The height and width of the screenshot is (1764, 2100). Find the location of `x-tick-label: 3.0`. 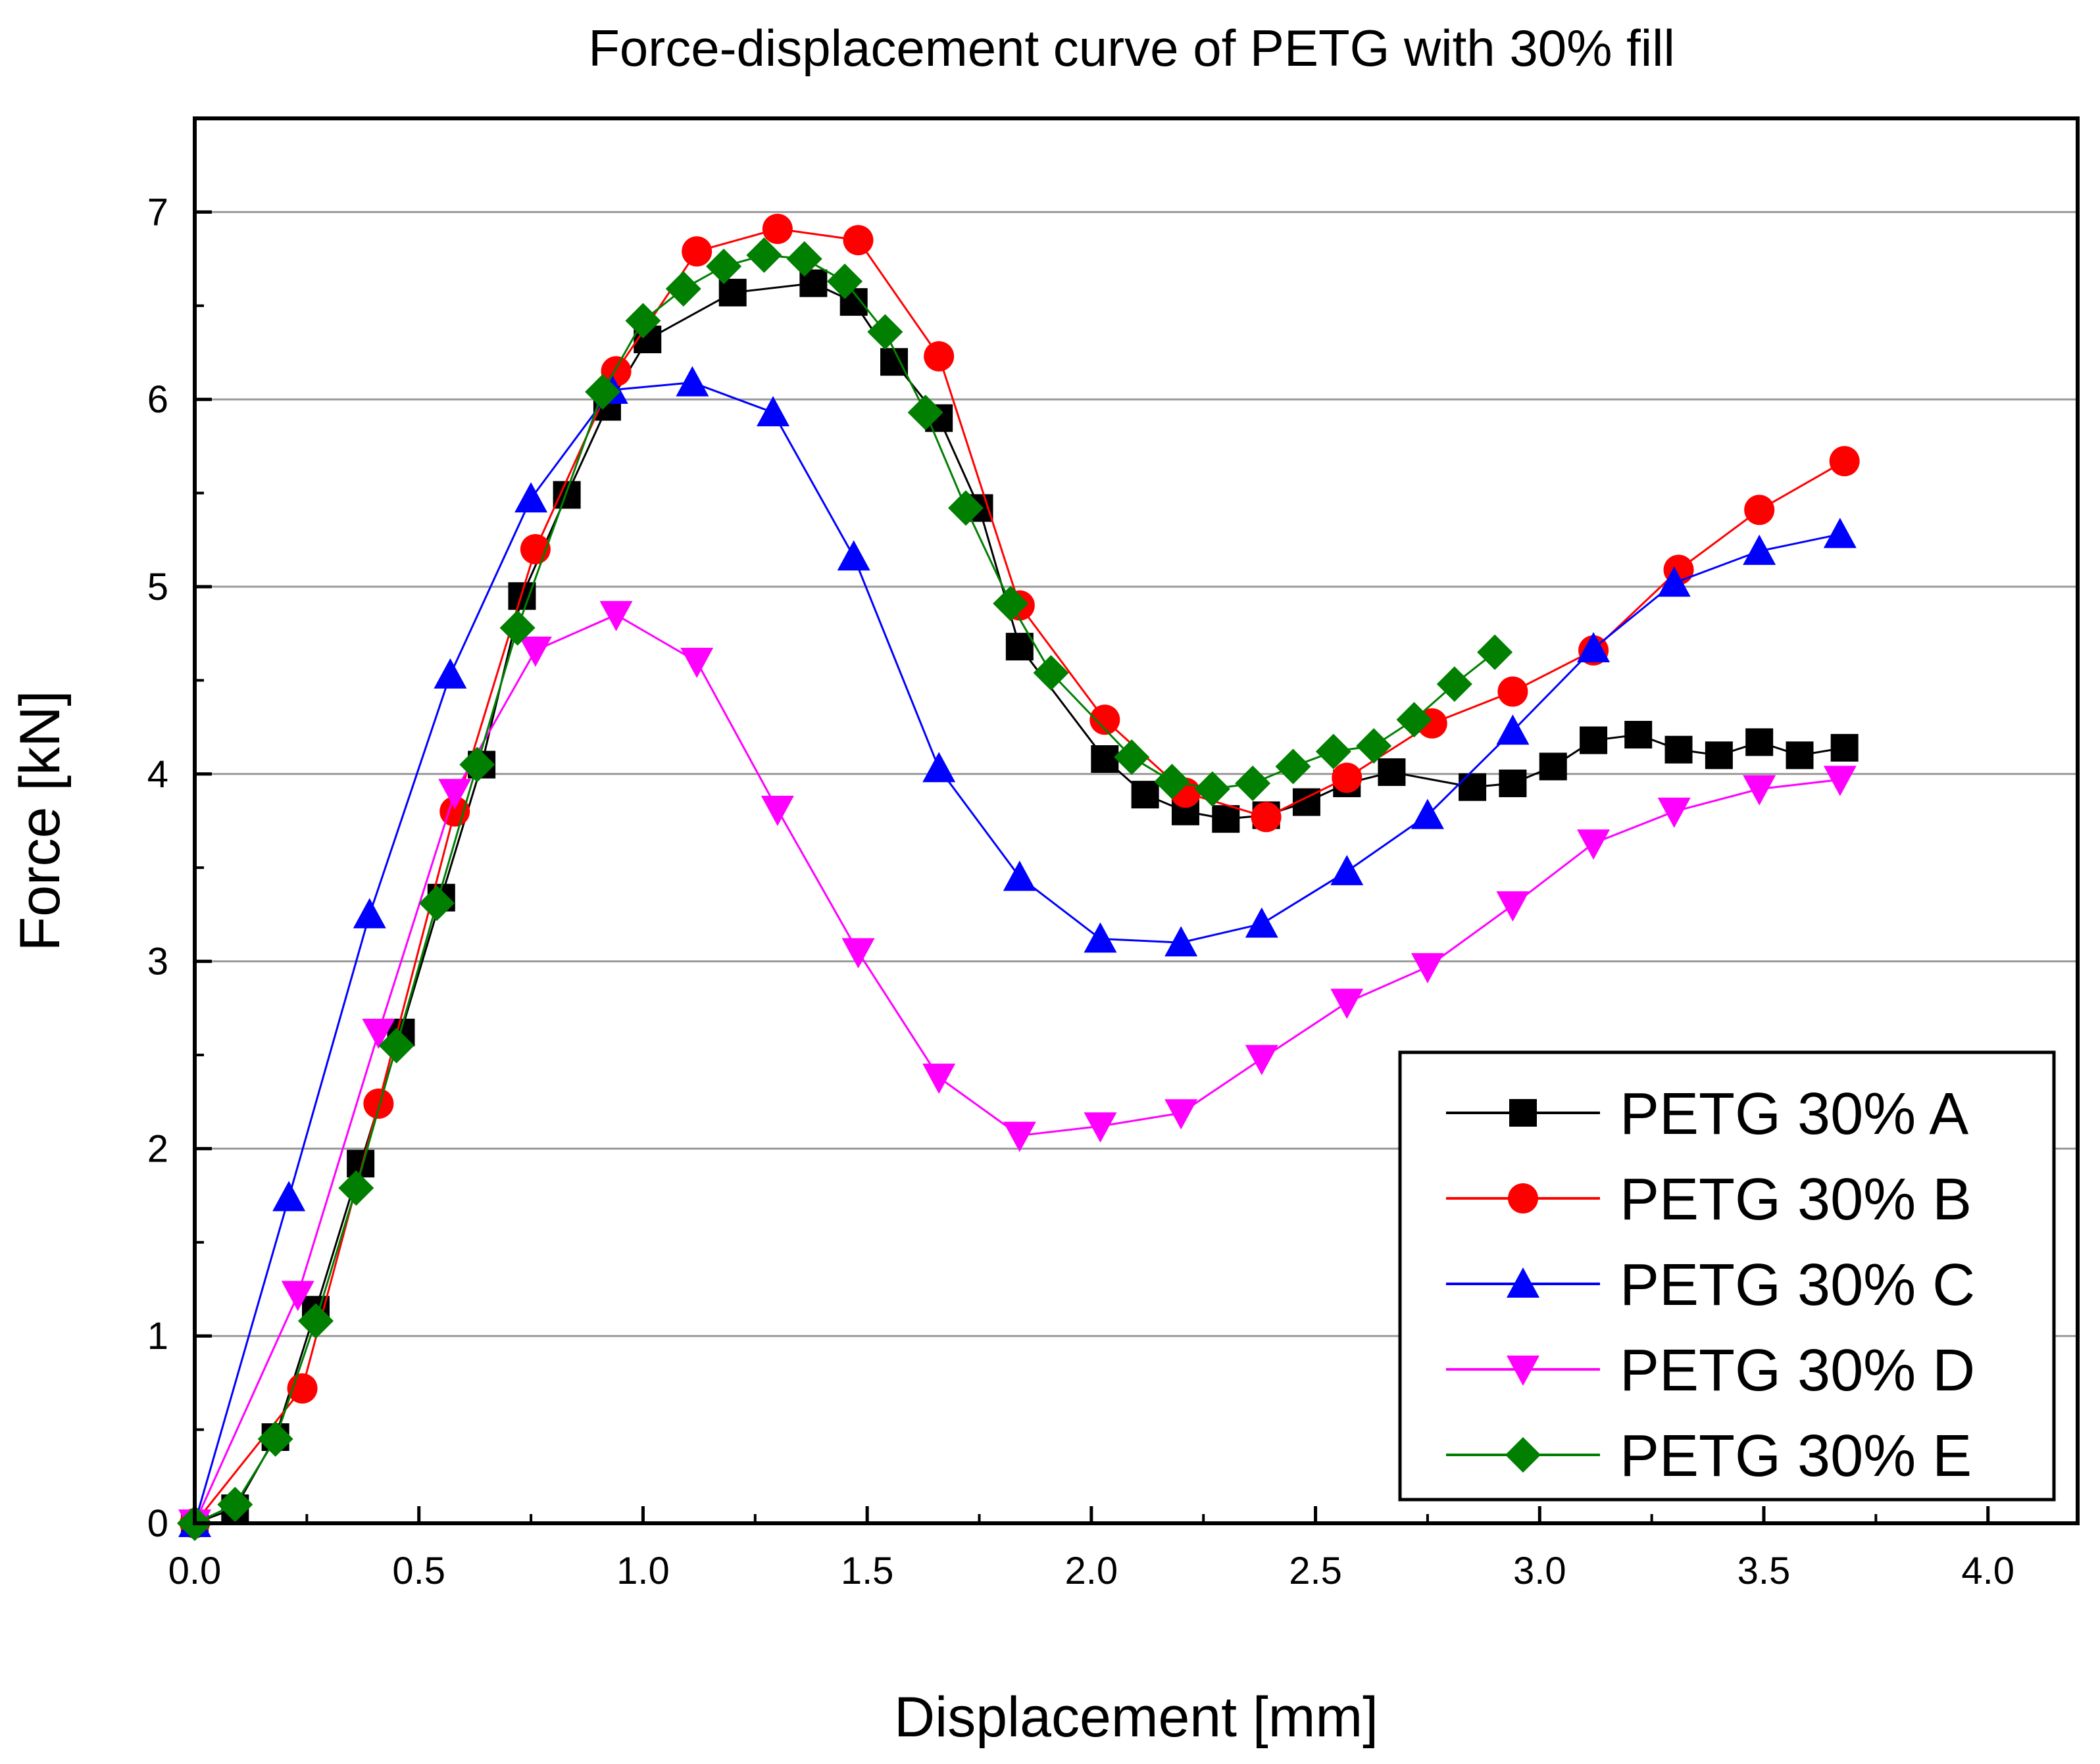

x-tick-label: 3.0 is located at coordinates (1539, 1571).